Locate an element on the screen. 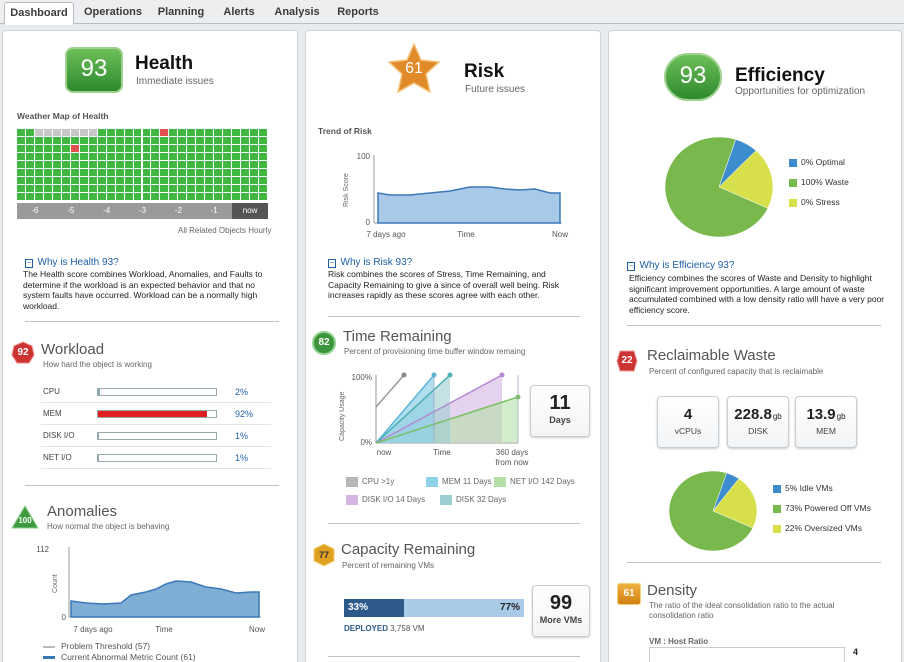  why-risk-link: − Why is Risk 93? is located at coordinates (370, 261).